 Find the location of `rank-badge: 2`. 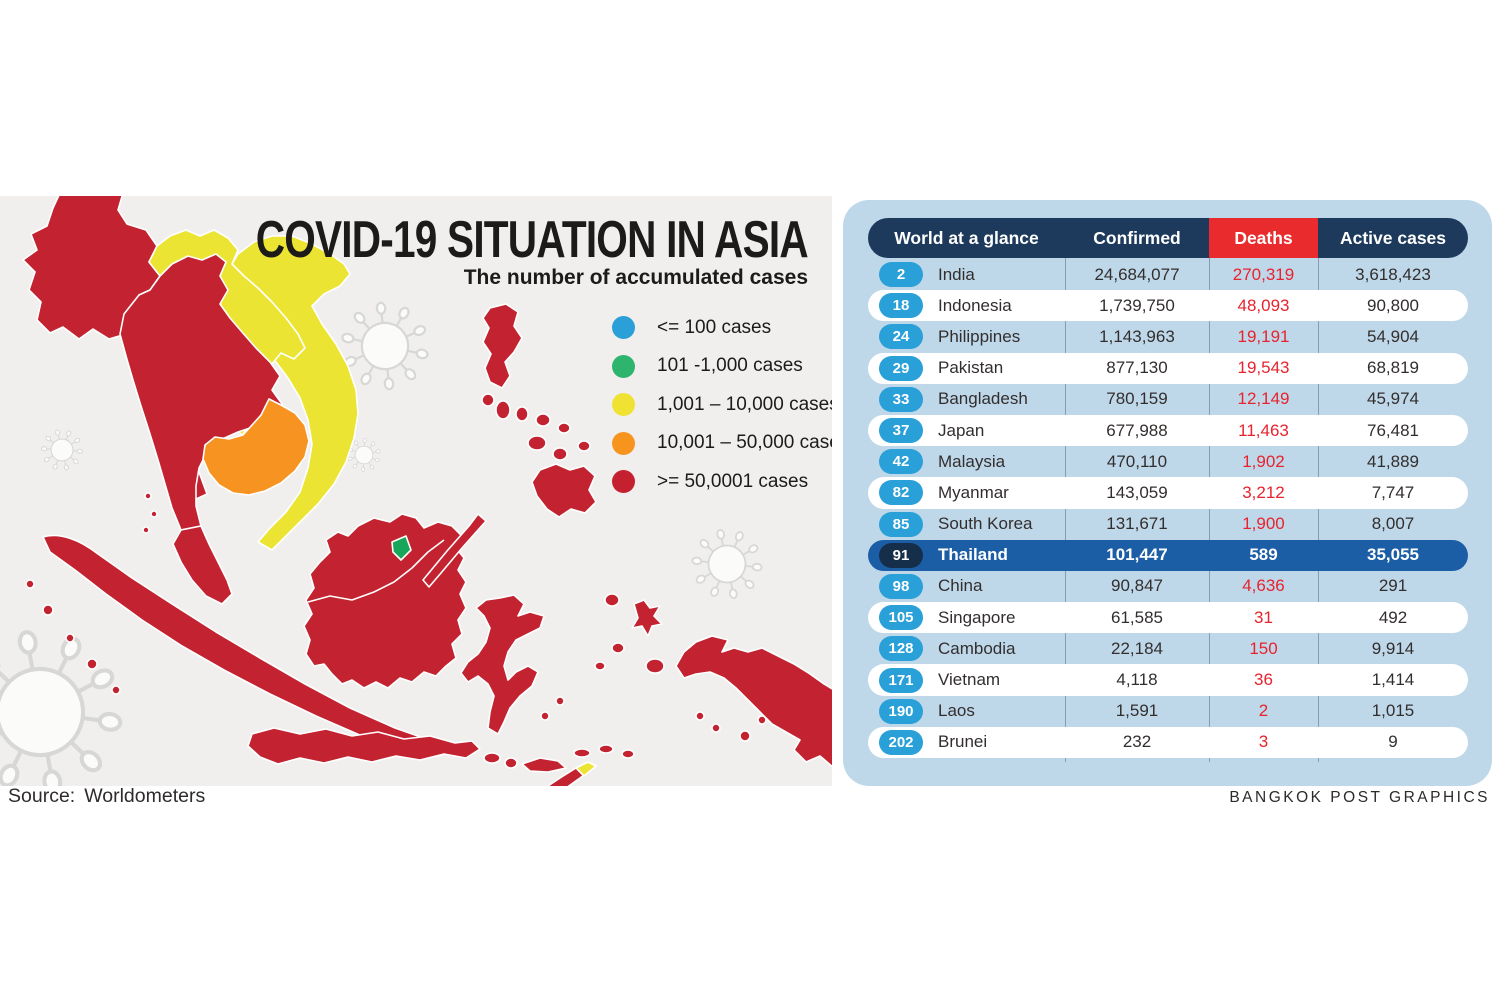

rank-badge: 2 is located at coordinates (901, 275).